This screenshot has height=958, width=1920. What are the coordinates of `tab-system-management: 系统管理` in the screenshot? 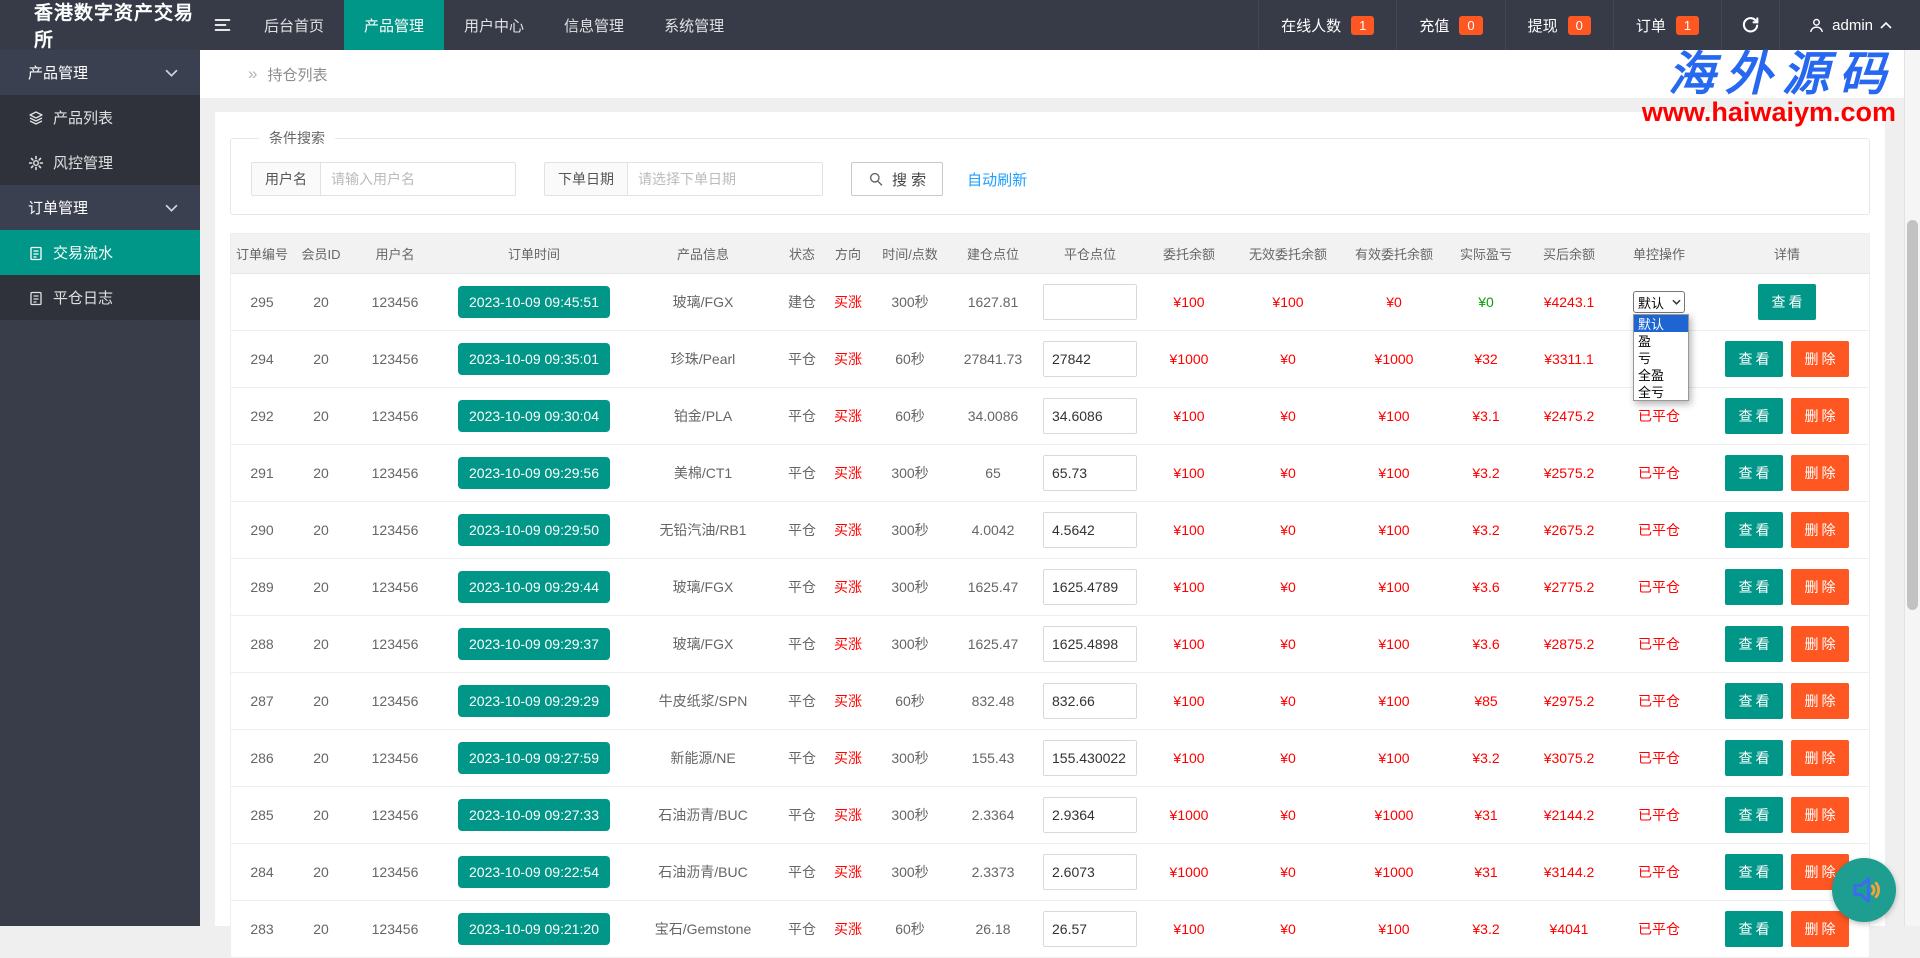 It's located at (694, 25).